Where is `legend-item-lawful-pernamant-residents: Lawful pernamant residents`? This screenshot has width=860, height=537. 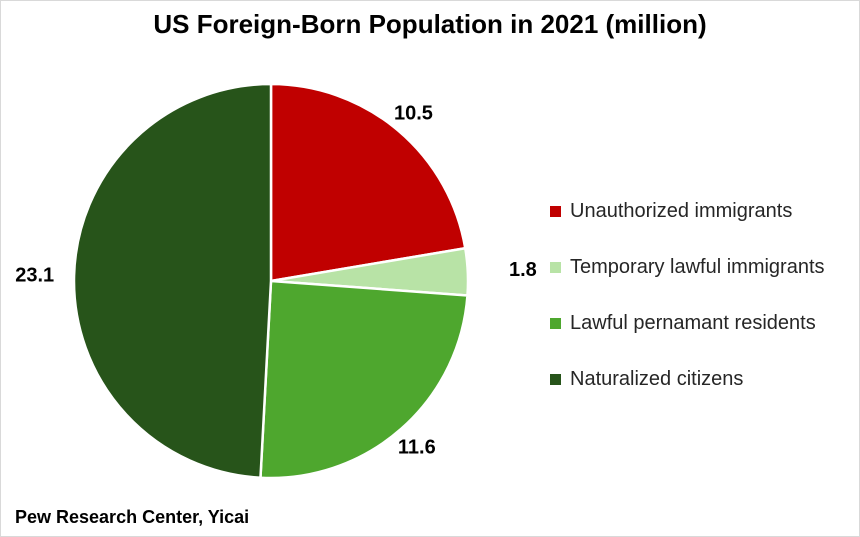
legend-item-lawful-pernamant-residents: Lawful pernamant residents is located at coordinates (700, 323).